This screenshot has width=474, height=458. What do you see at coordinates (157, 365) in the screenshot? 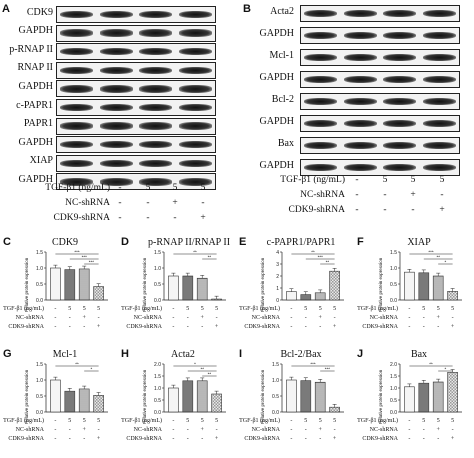
I see `y-tick-label: 2.0` at bounding box center [157, 365].